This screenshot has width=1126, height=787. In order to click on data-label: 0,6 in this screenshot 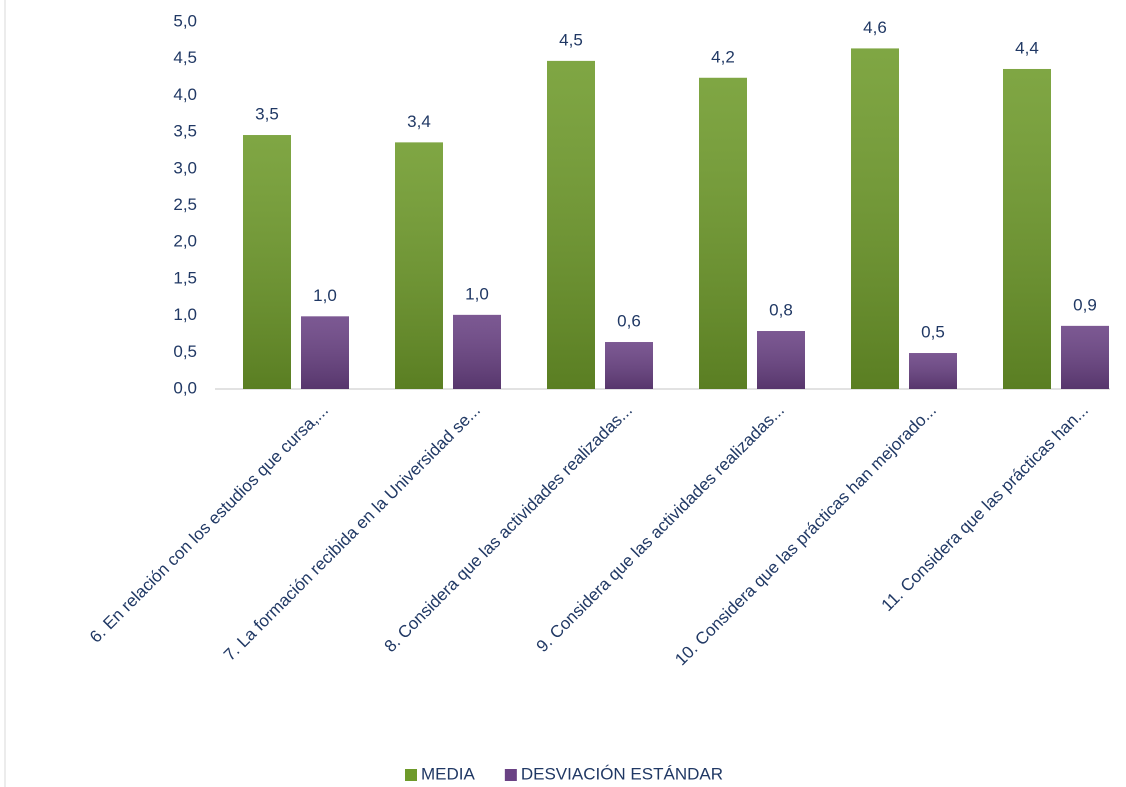, I will do `click(629, 321)`.